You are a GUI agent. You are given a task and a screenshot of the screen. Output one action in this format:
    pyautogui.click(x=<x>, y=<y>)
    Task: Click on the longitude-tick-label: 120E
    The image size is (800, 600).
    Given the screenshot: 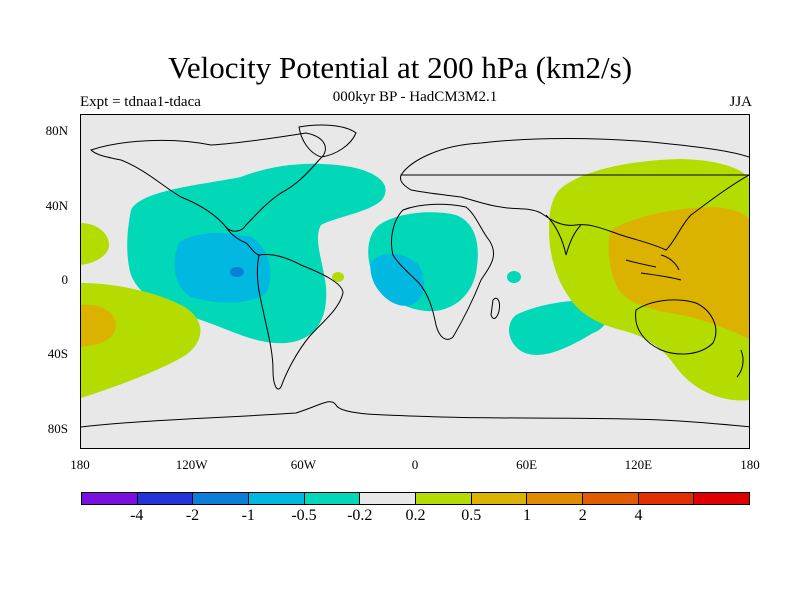 What is the action you would take?
    pyautogui.click(x=638, y=464)
    